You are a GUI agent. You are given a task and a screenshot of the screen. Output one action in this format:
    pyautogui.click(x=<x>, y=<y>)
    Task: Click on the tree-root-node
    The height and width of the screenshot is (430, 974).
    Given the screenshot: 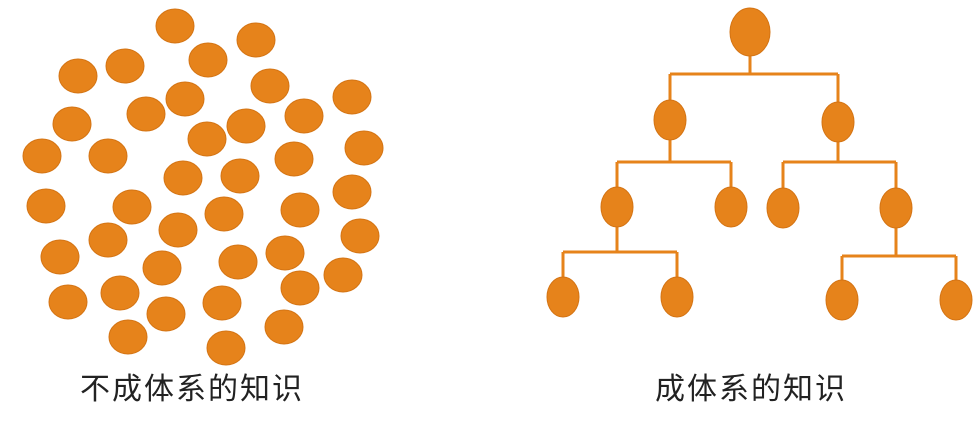 What is the action you would take?
    pyautogui.click(x=750, y=32)
    